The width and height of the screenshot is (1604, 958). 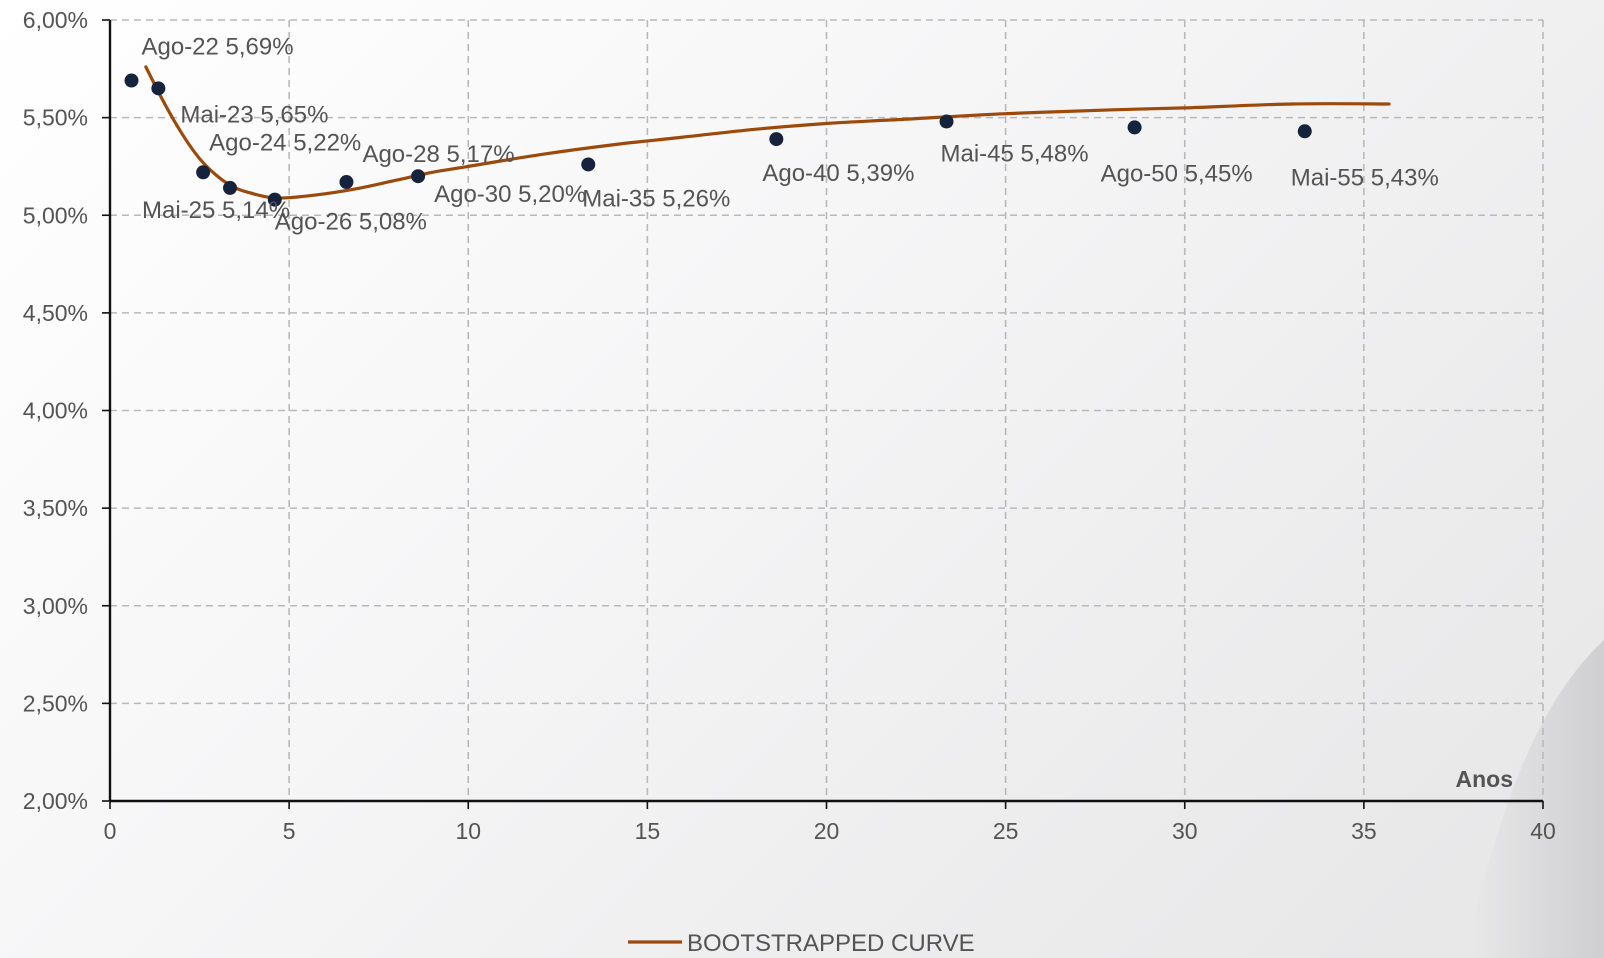 What do you see at coordinates (510, 194) in the screenshot?
I see `data-label: Ago-30 5,20%` at bounding box center [510, 194].